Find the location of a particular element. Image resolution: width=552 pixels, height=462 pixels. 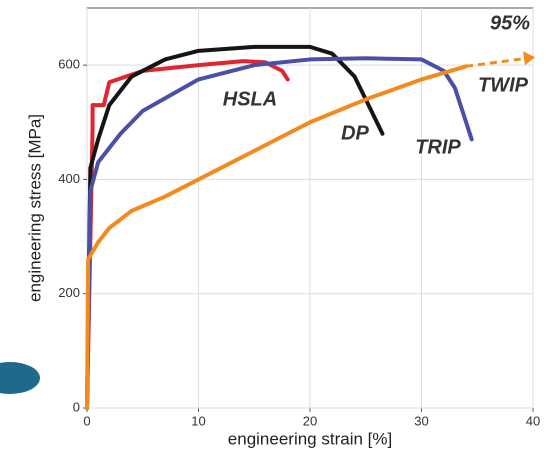

arrow-head is located at coordinates (529, 58).